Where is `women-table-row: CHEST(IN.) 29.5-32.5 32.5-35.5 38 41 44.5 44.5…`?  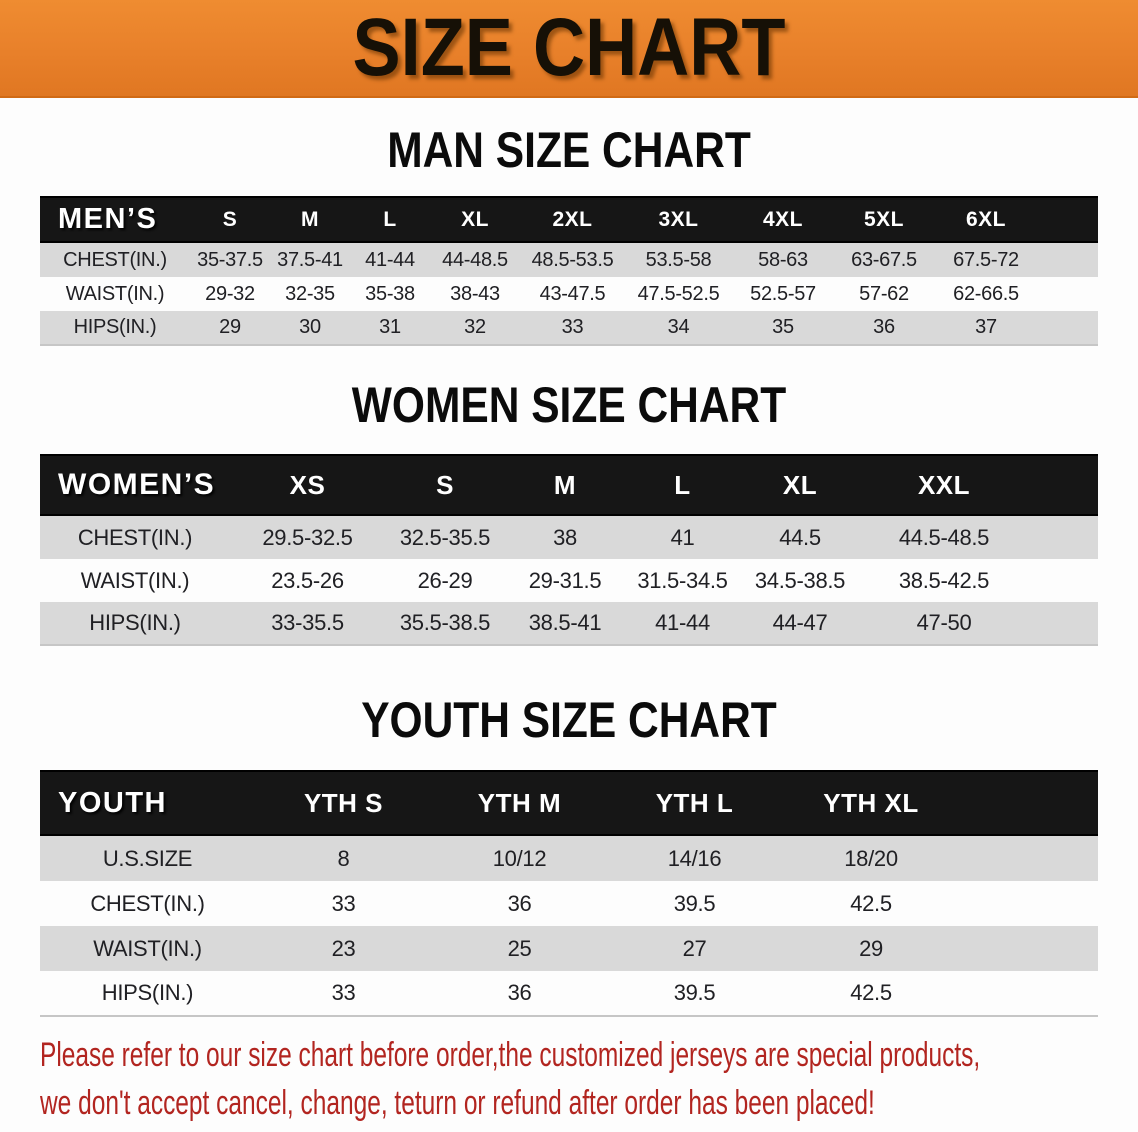 women-table-row: CHEST(IN.) 29.5-32.5 32.5-35.5 38 41 44.5 44.5… is located at coordinates (569, 537).